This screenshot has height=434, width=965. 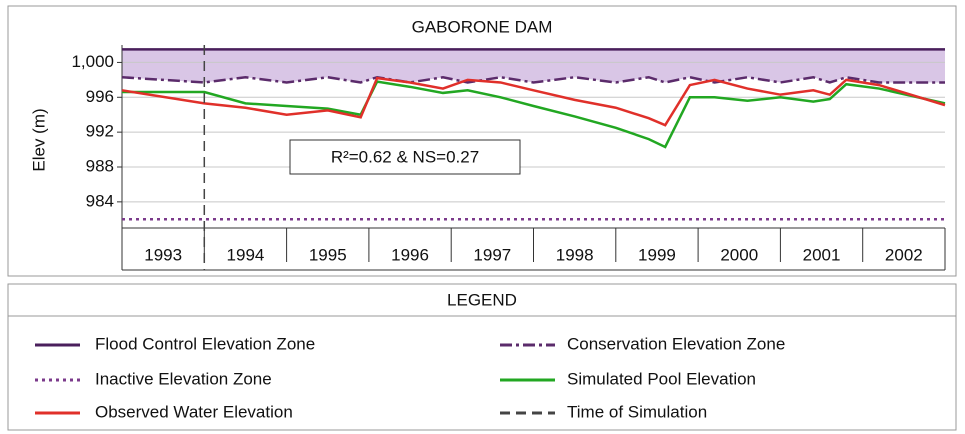 I want to click on x-tick-label: 2001, so click(x=822, y=254).